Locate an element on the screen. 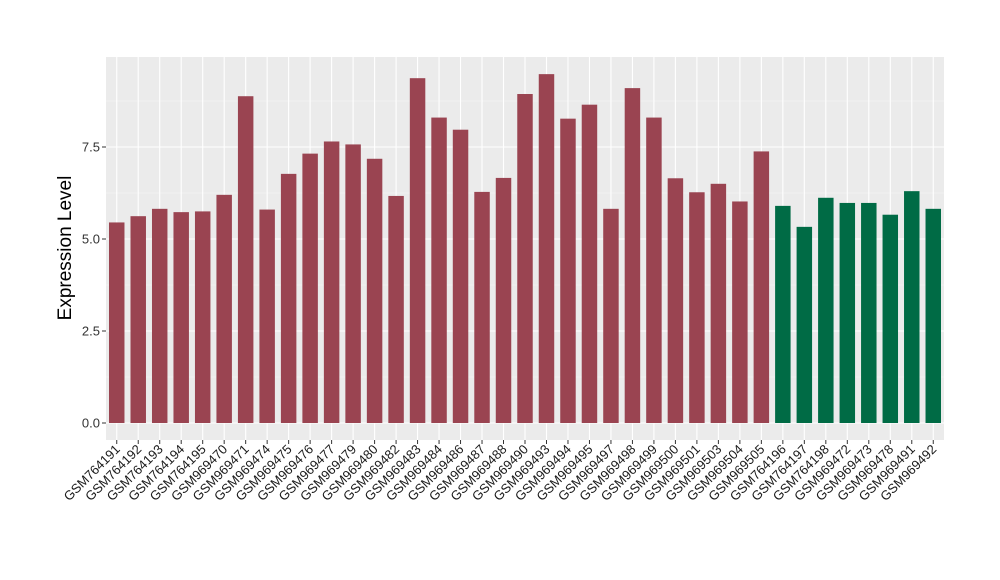 The image size is (1000, 580). bar-gsm969472 is located at coordinates (847, 312).